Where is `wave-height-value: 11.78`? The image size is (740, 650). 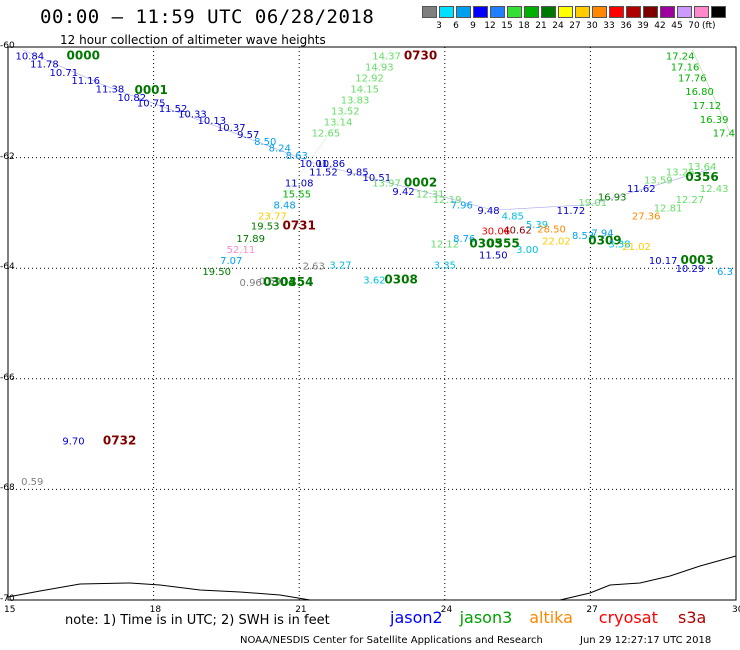
wave-height-value: 11.78 is located at coordinates (44, 65).